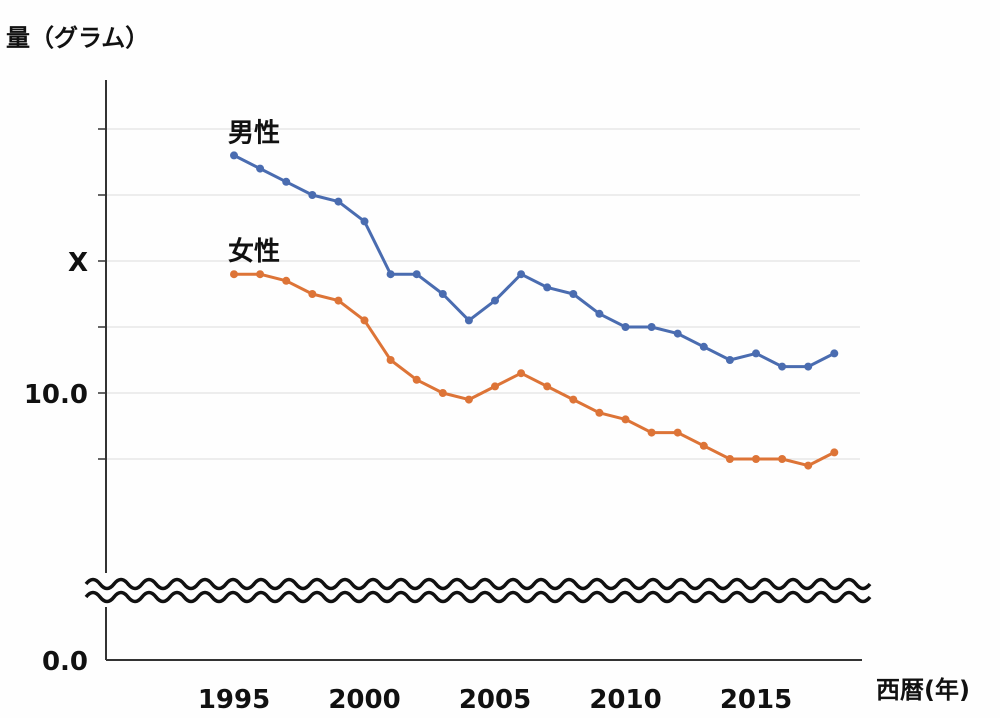  I want to click on x-tick-label: 2015, so click(756, 700).